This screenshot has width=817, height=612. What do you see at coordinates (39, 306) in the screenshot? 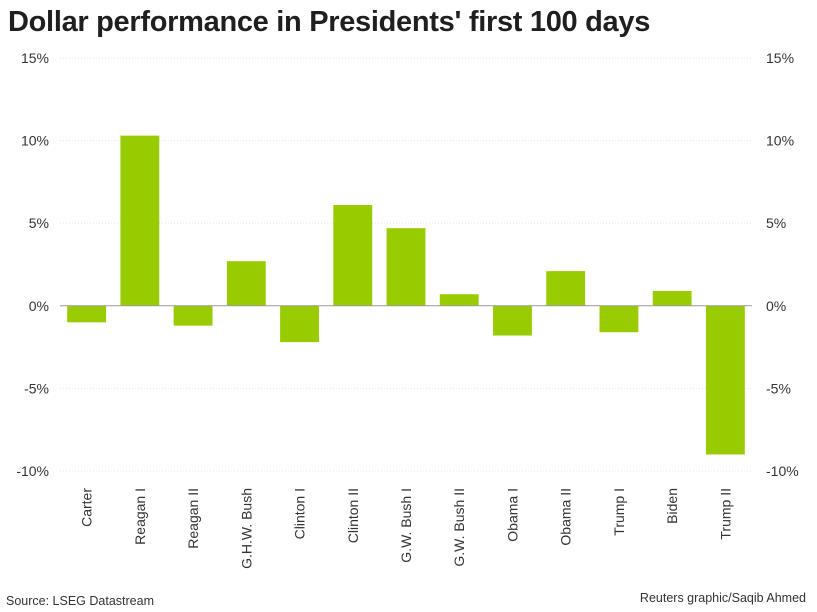
I see `y-tick-label-left: 0%` at bounding box center [39, 306].